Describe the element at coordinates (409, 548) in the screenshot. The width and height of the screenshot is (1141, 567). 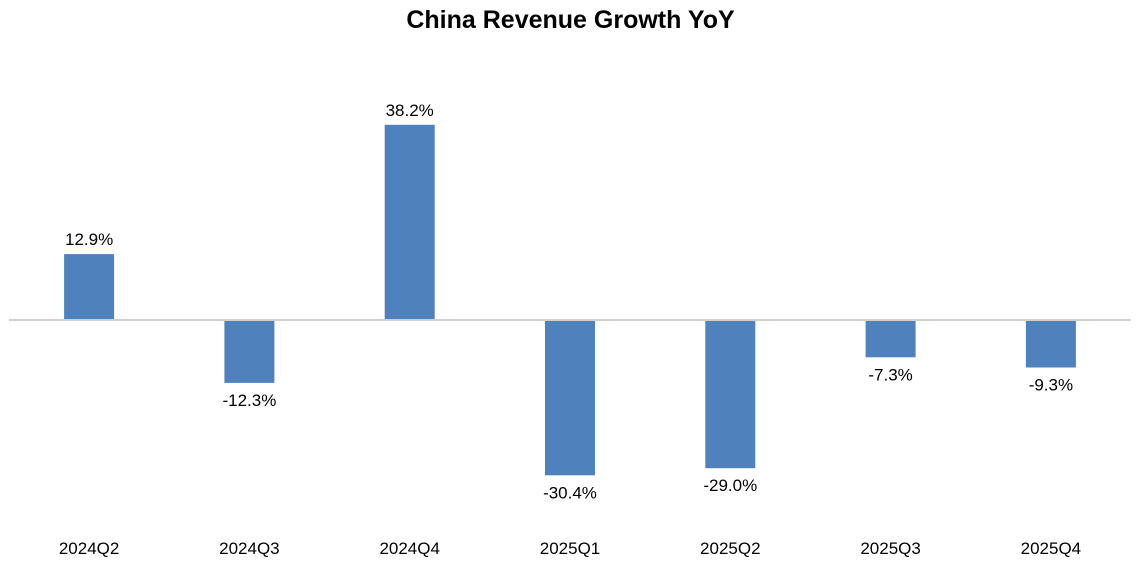
I see `x-tick-label-2024Q4: 2024Q4` at that location.